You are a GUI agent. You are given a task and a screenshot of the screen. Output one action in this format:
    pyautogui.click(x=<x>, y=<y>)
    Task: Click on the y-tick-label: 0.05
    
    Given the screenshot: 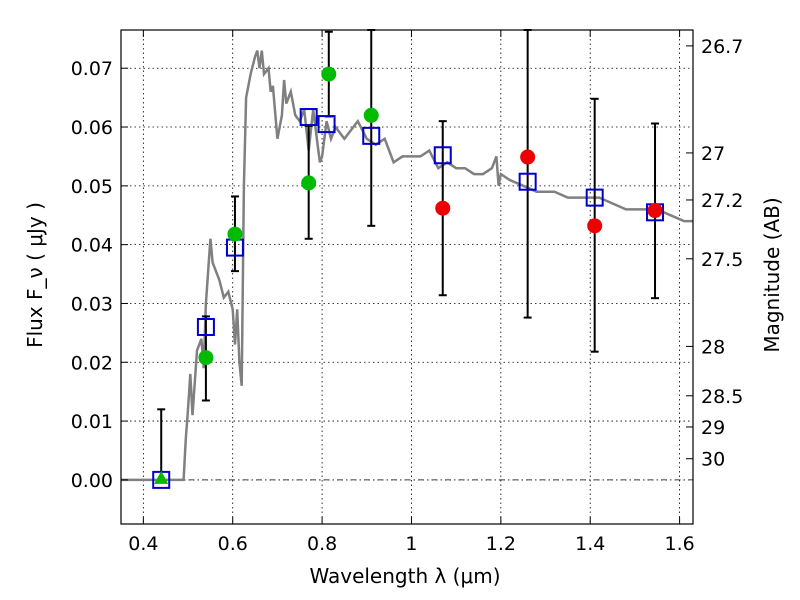 What is the action you would take?
    pyautogui.click(x=92, y=187)
    